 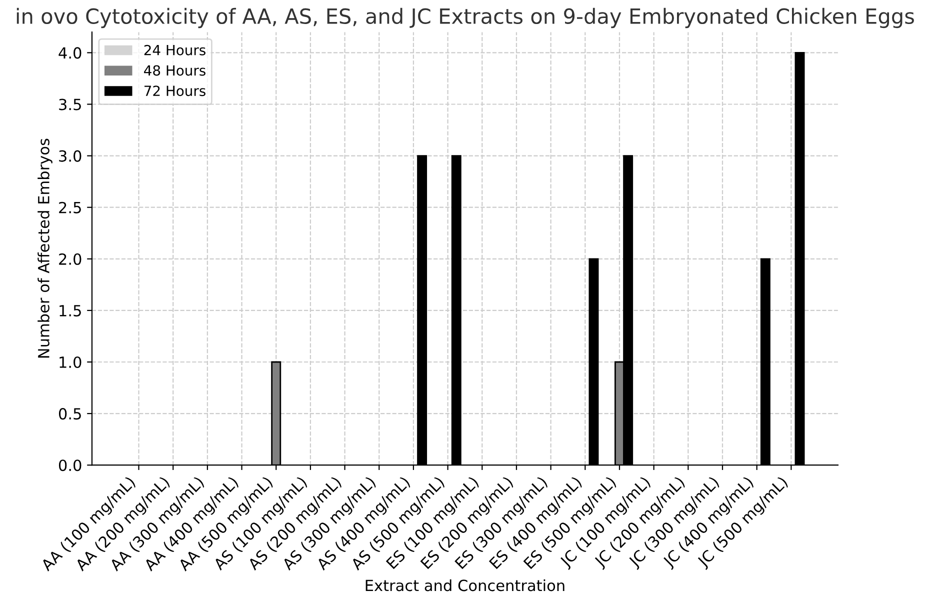 I want to click on legend-label: 72 Hours, so click(x=175, y=91).